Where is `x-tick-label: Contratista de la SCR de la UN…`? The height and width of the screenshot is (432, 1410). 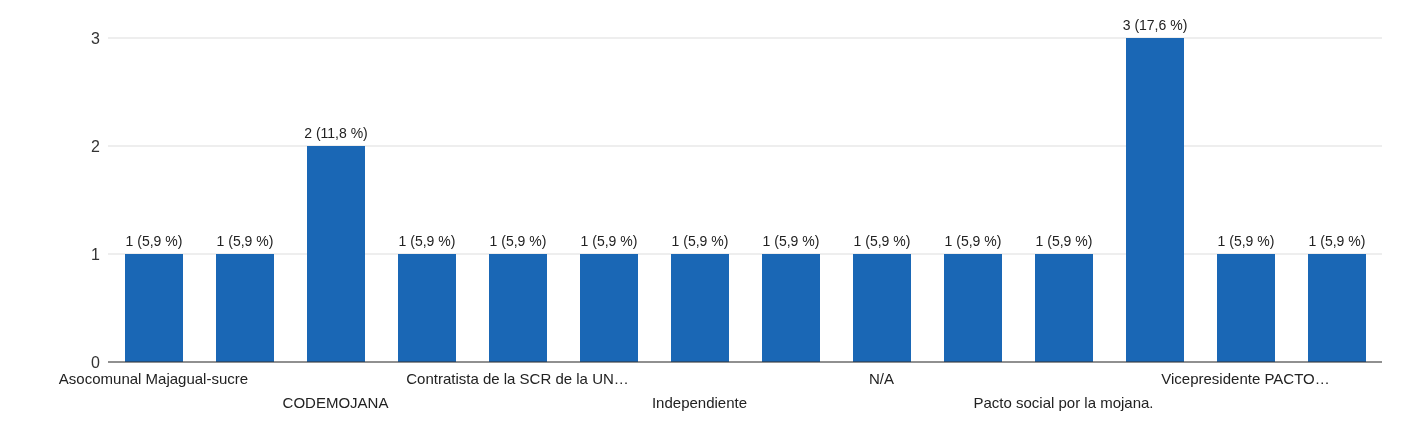
x-tick-label: Contratista de la SCR de la UN… is located at coordinates (517, 378).